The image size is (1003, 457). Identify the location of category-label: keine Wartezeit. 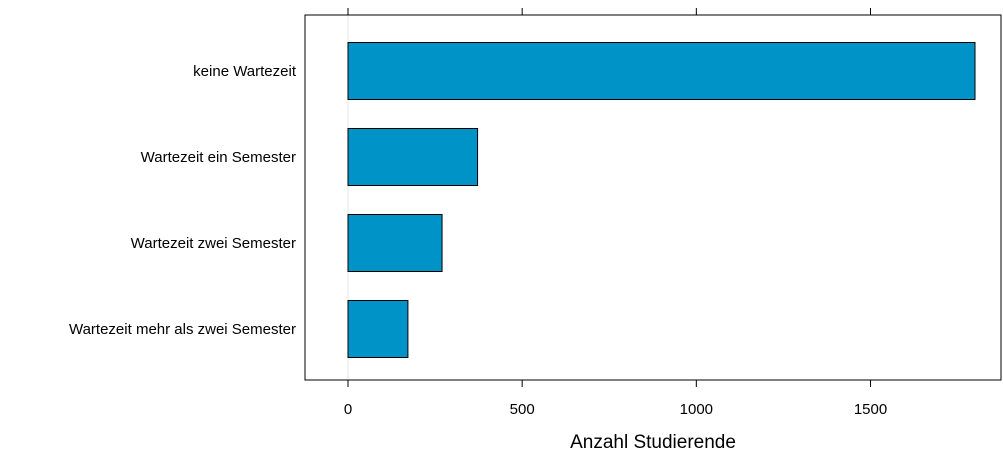
(245, 71).